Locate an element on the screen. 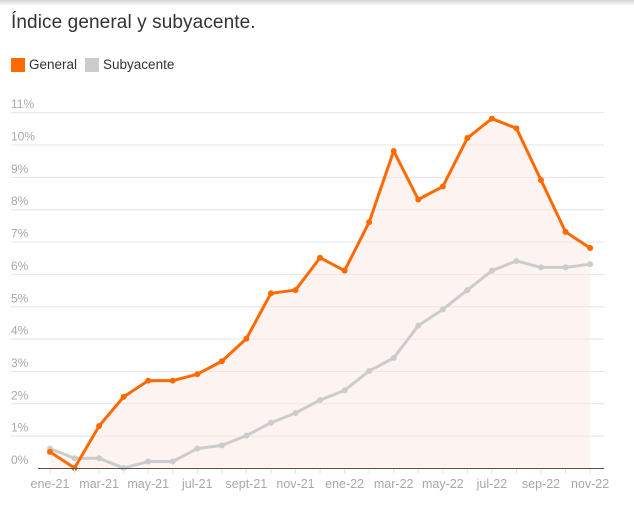 The image size is (634, 508). legend-swatch-general is located at coordinates (18, 64).